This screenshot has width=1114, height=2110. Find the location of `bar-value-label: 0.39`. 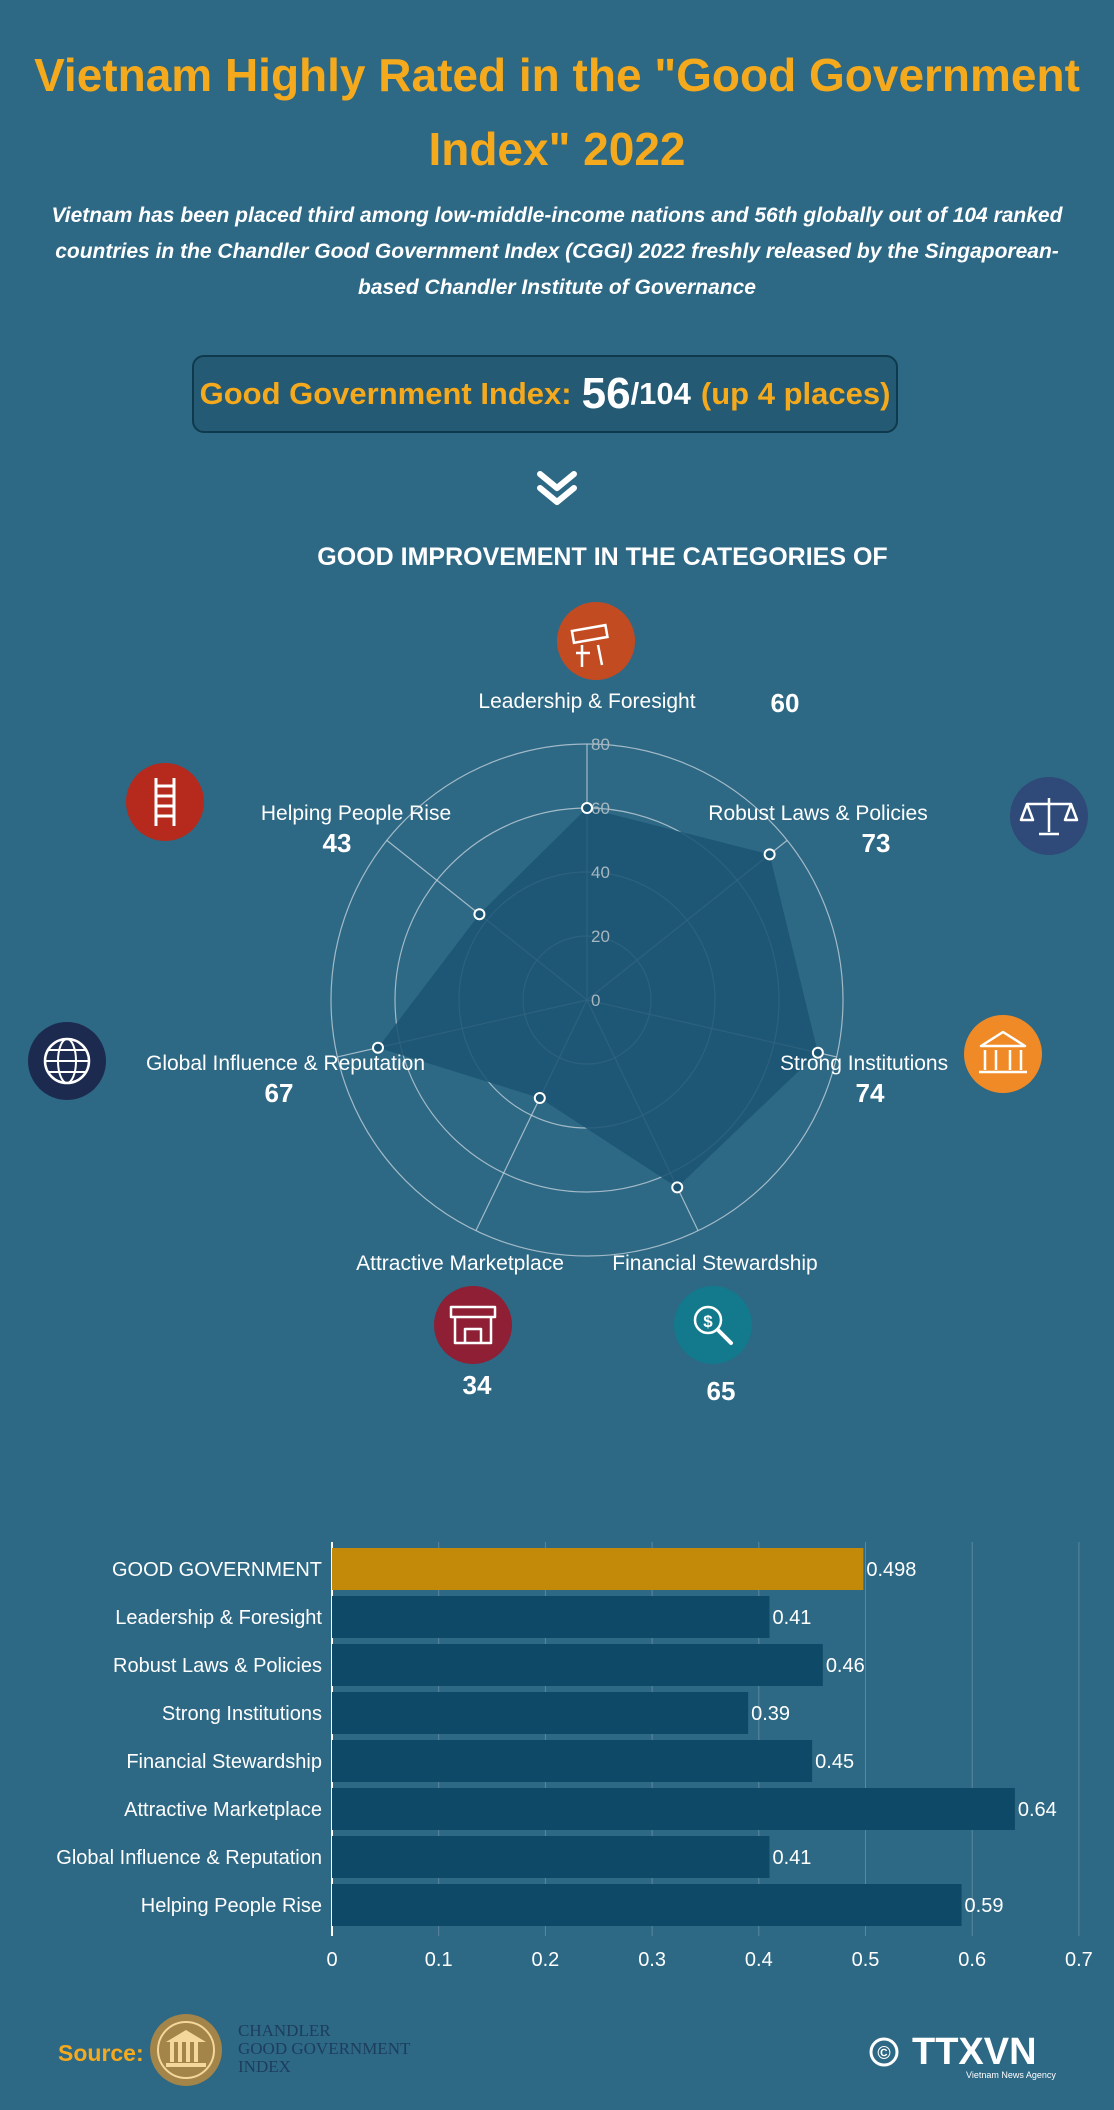

bar-value-label: 0.39 is located at coordinates (770, 1714).